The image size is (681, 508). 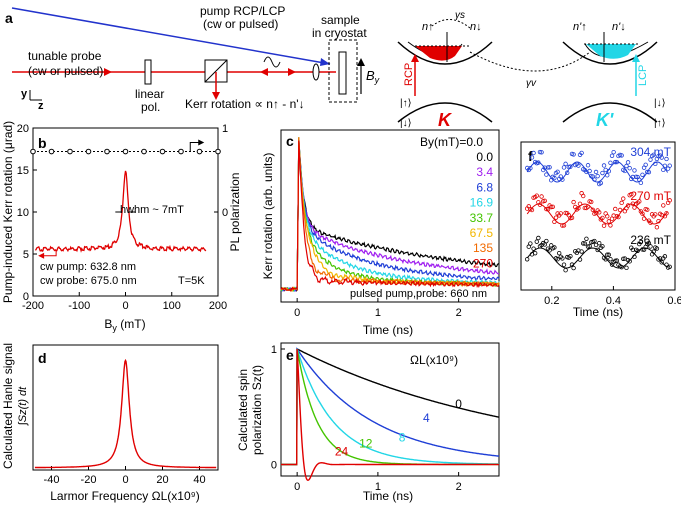 What do you see at coordinates (149, 94) in the screenshot?
I see `linear-label-1: linear` at bounding box center [149, 94].